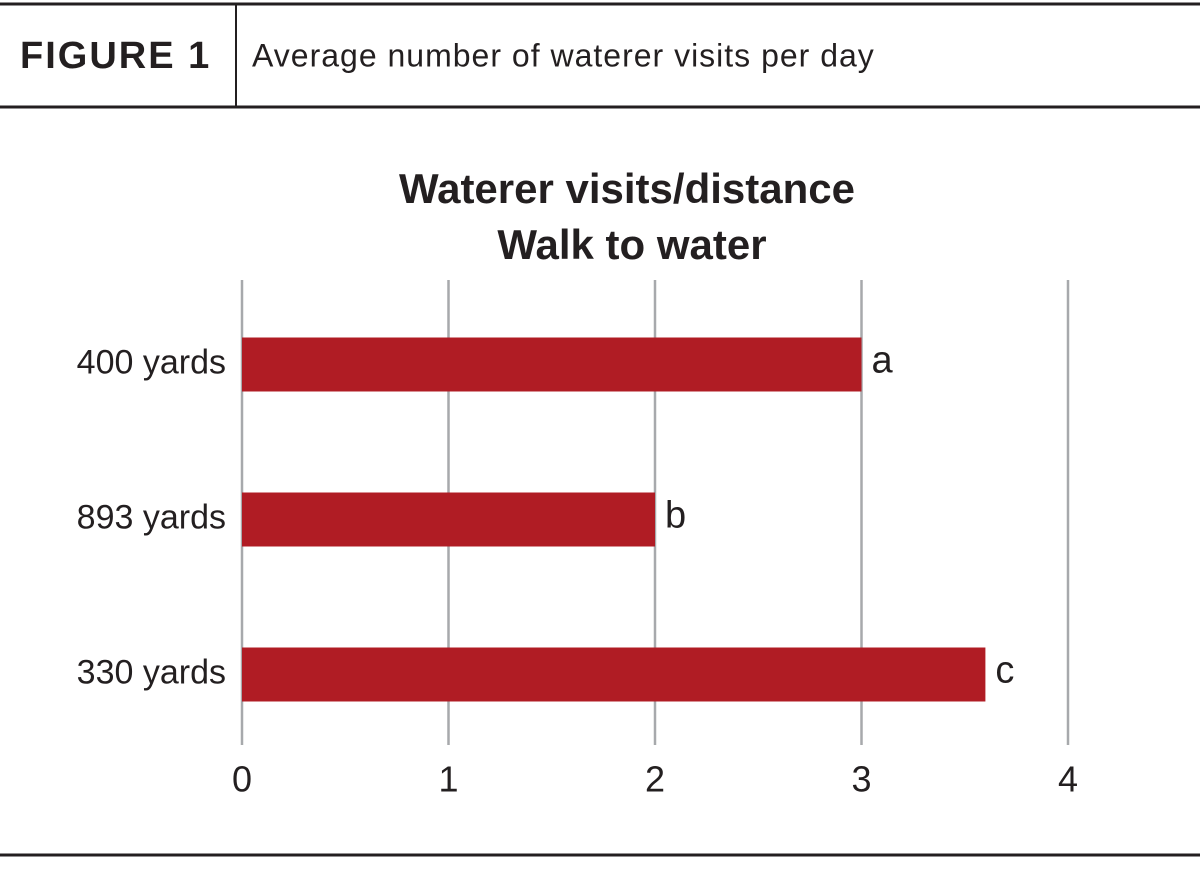  I want to click on x-tick-label: 3, so click(861, 779).